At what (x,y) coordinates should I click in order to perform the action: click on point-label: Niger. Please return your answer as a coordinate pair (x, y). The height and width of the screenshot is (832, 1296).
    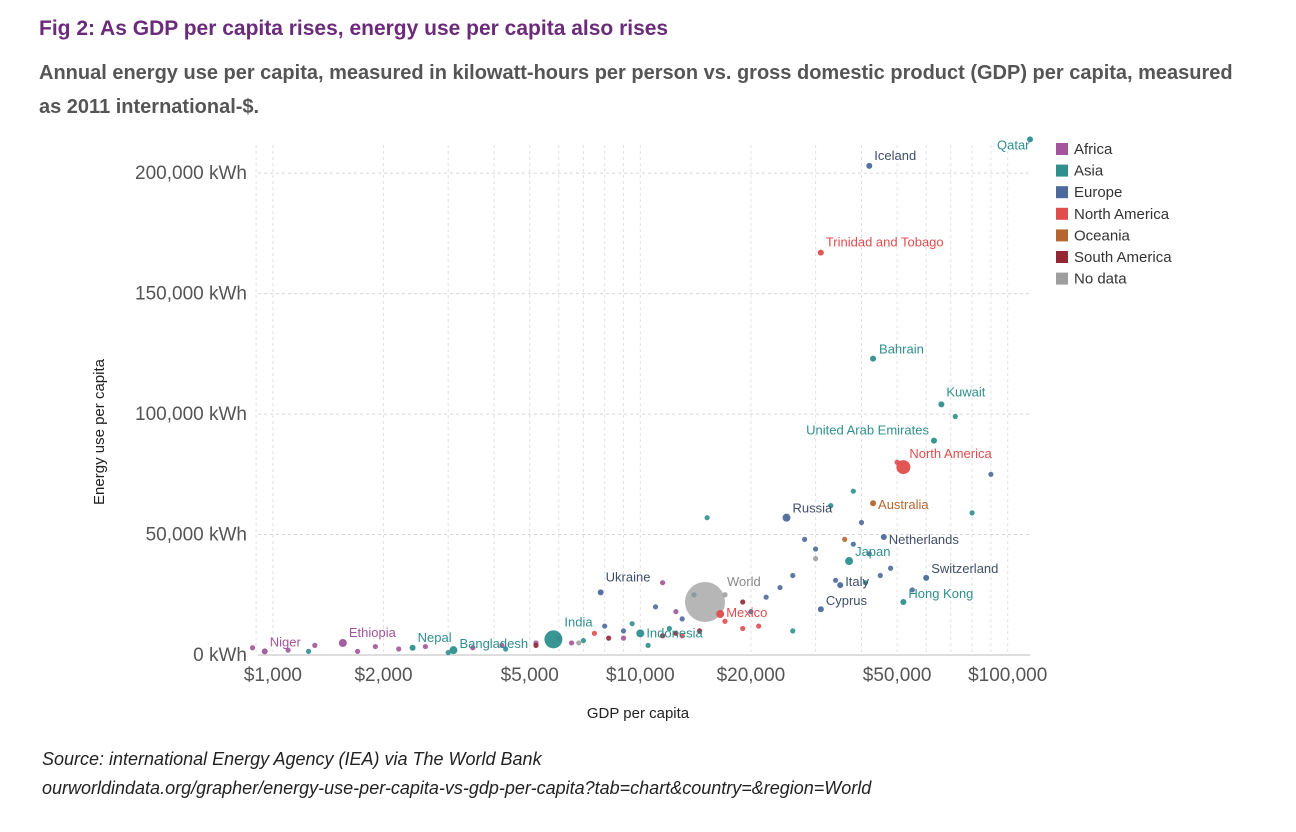
    Looking at the image, I should click on (286, 641).